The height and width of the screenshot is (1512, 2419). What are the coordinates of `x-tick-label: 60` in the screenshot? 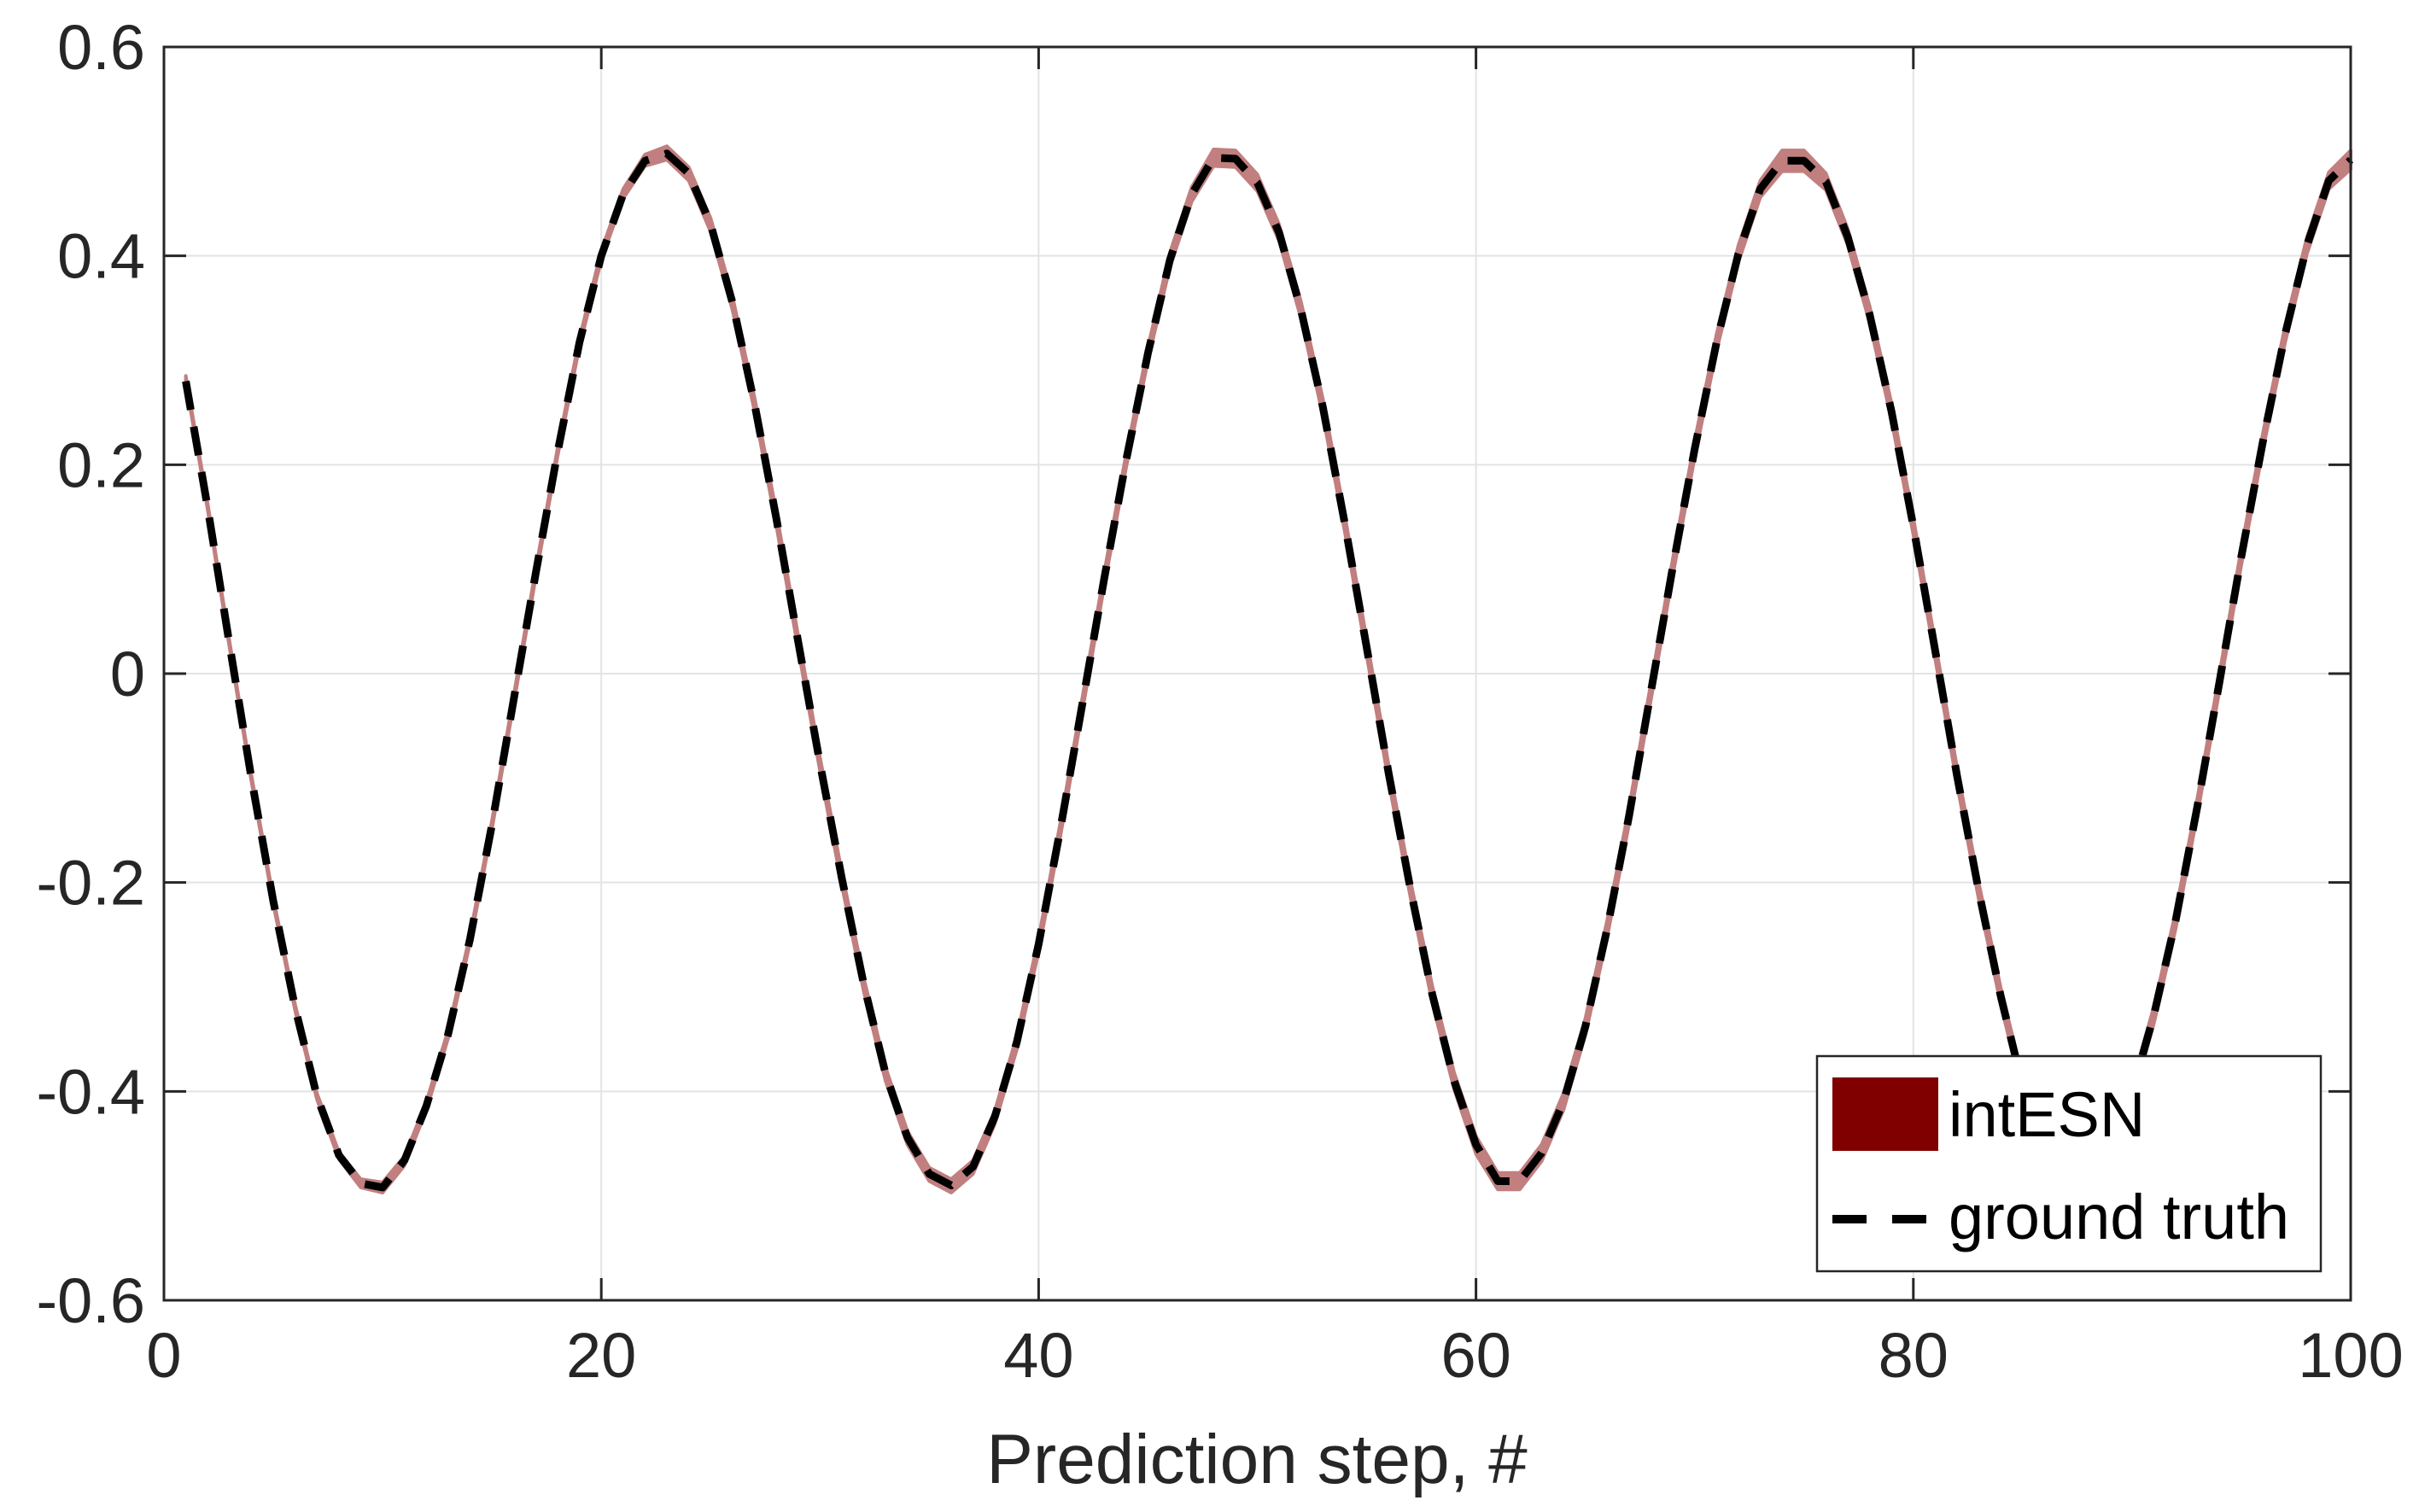 It's located at (1475, 1355).